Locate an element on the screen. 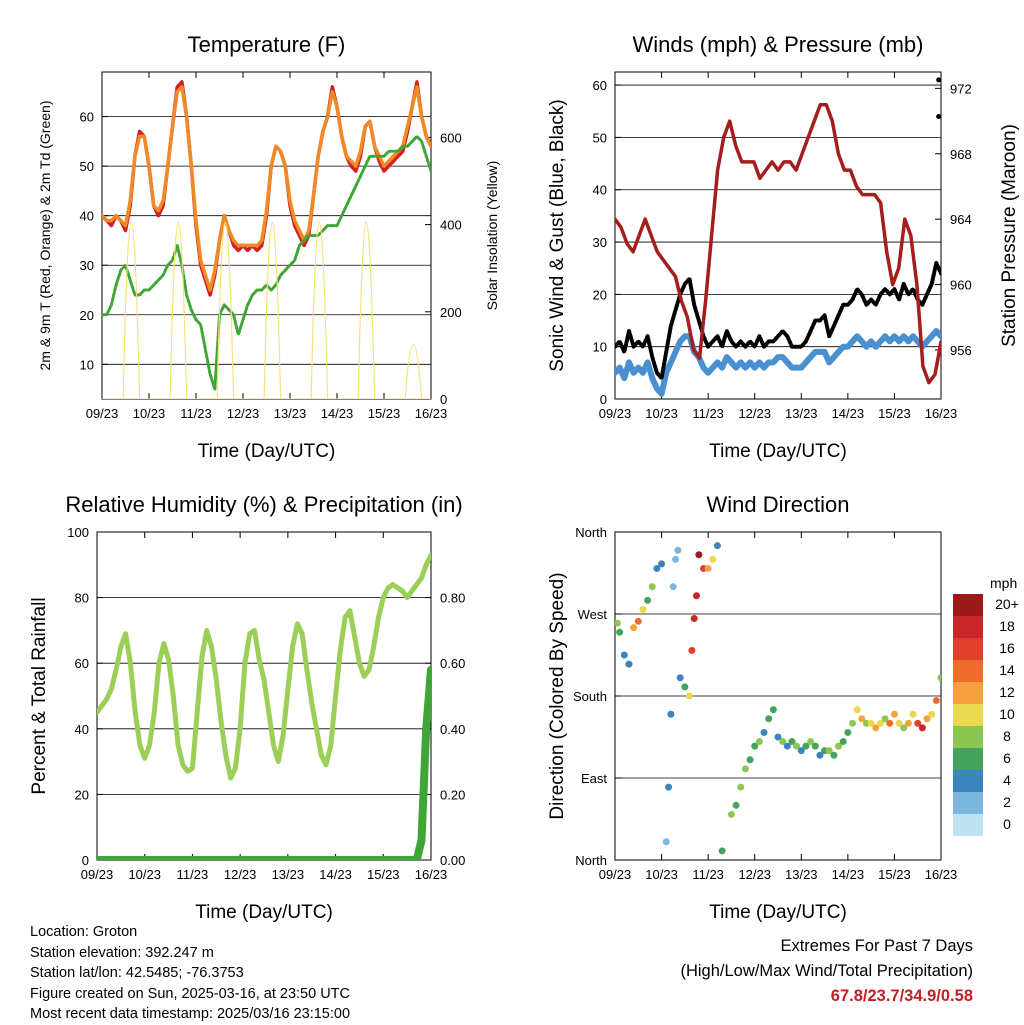  y2-tick-label: 968 is located at coordinates (961, 154).